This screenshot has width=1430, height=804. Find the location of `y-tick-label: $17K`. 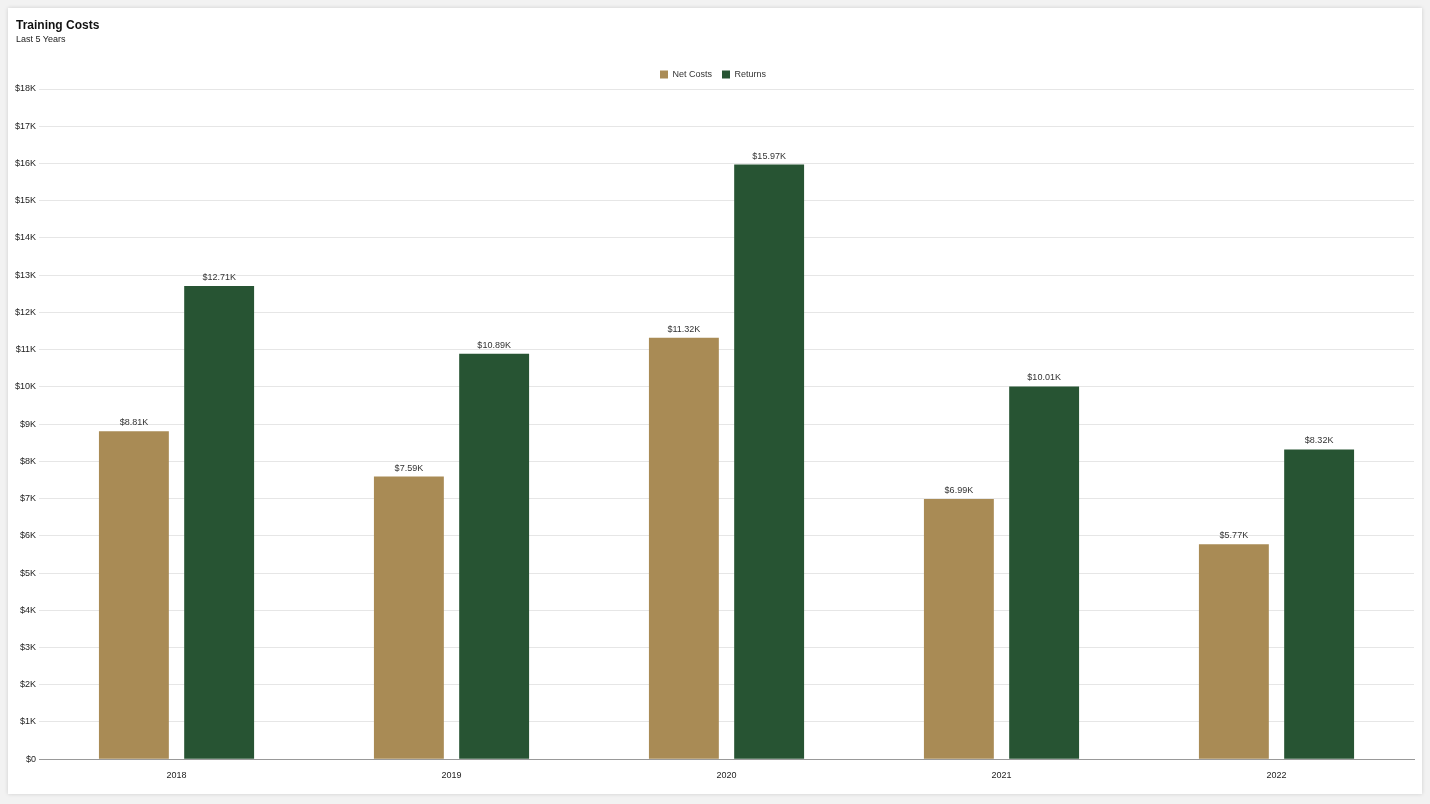

y-tick-label: $17K is located at coordinates (25, 125).